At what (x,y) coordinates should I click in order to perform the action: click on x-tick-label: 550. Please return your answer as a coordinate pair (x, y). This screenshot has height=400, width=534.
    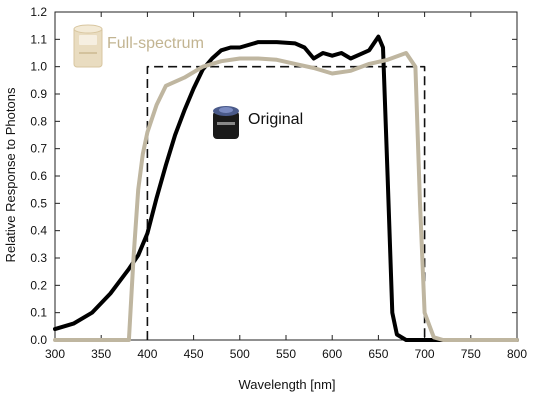
    Looking at the image, I should click on (286, 354).